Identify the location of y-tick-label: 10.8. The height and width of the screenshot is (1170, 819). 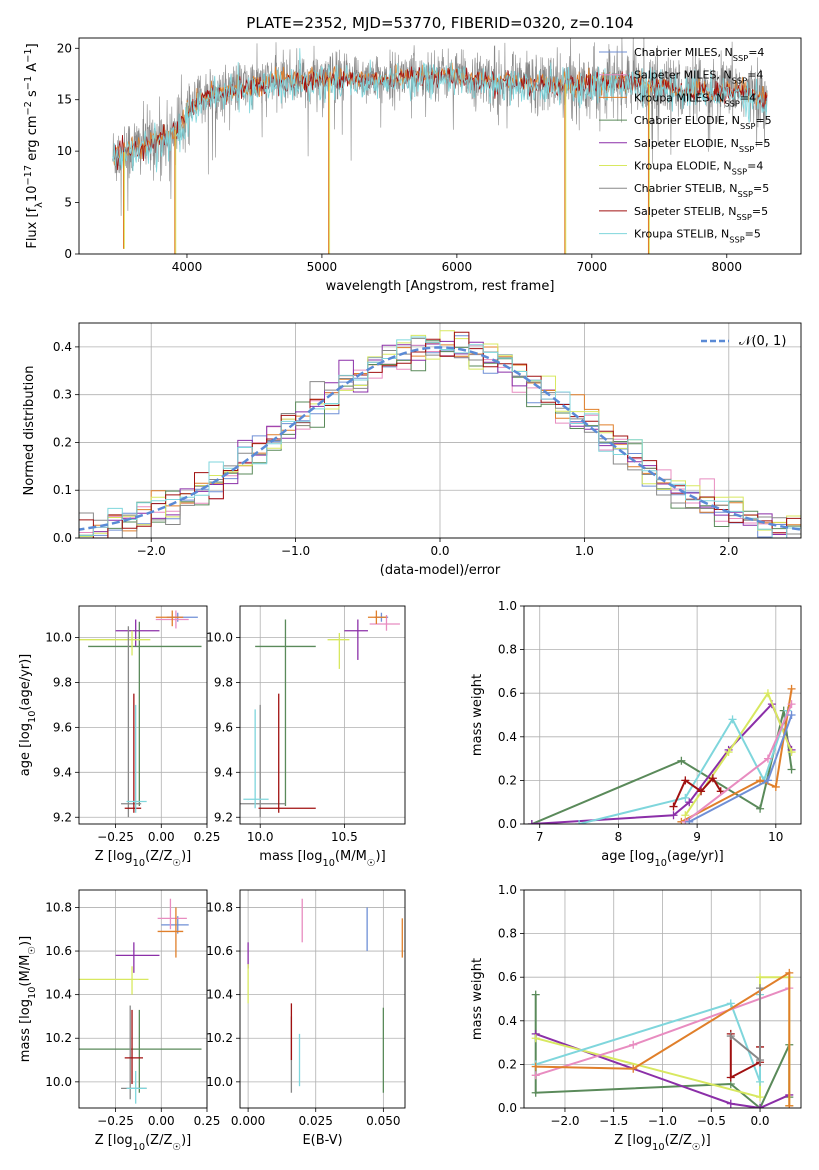
(219, 907).